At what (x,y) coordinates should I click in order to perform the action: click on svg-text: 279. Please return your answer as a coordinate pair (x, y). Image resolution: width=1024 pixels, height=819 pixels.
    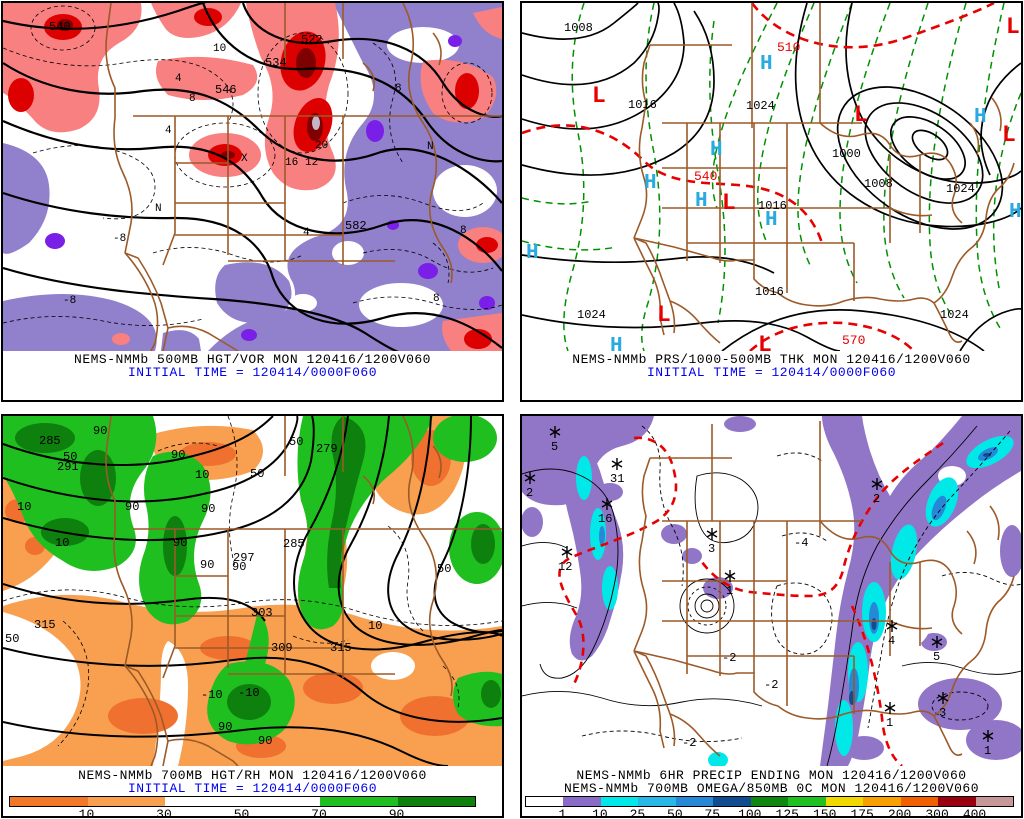
    Looking at the image, I should click on (327, 449).